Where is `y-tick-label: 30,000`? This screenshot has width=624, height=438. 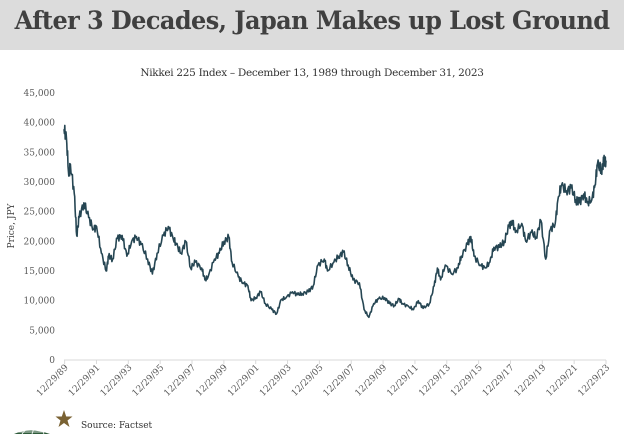
y-tick-label: 30,000 is located at coordinates (40, 183).